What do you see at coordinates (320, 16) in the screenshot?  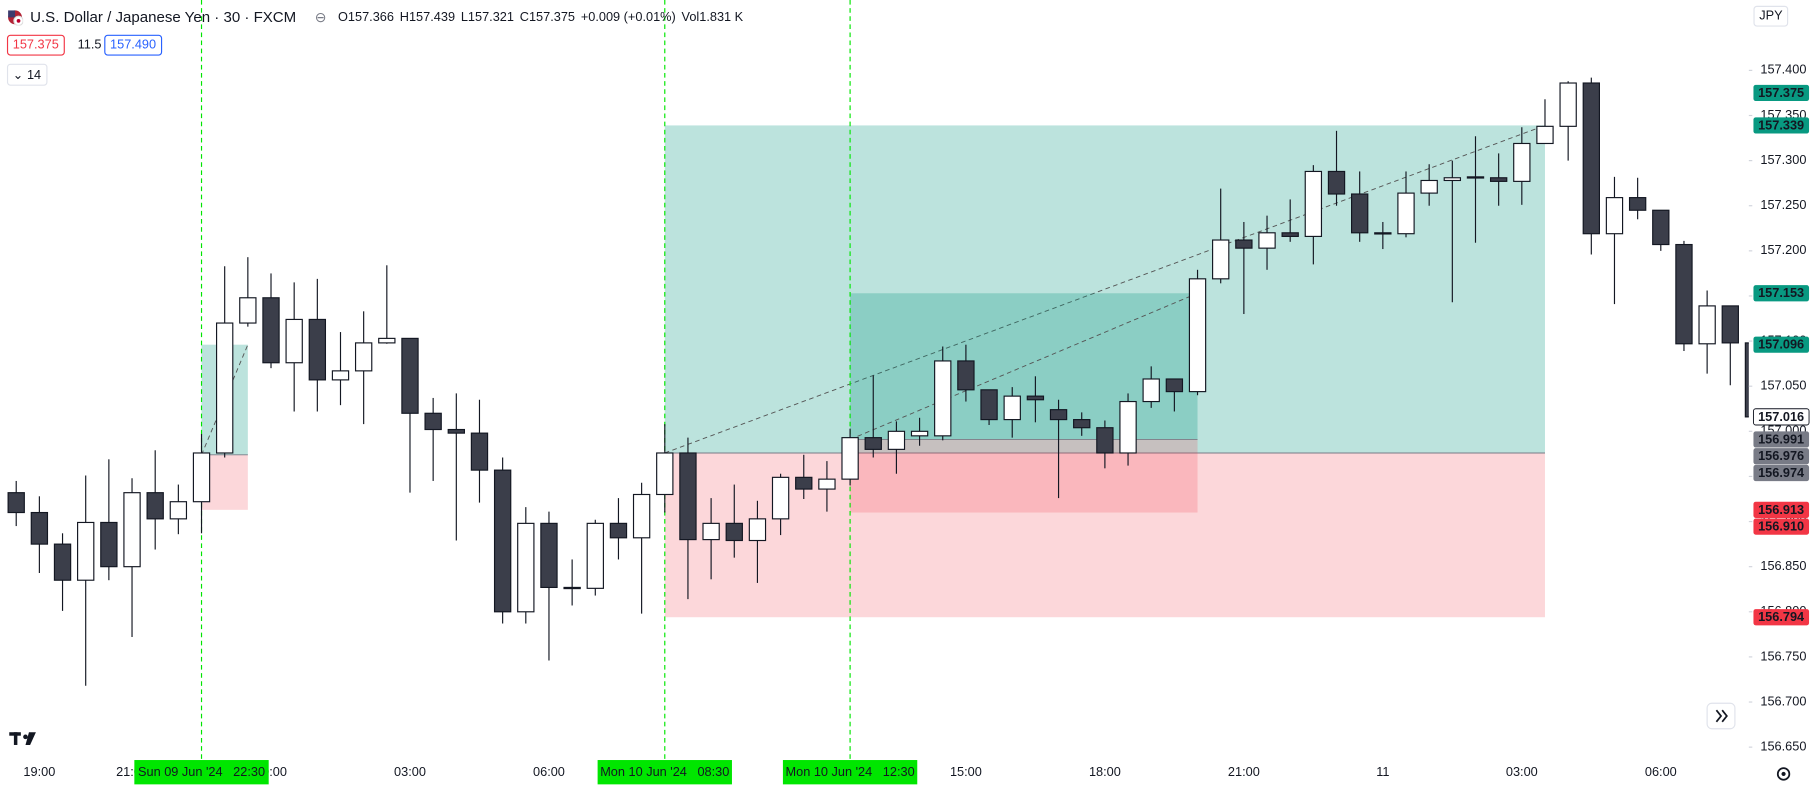 I see `eye-toggle: ⊖` at bounding box center [320, 16].